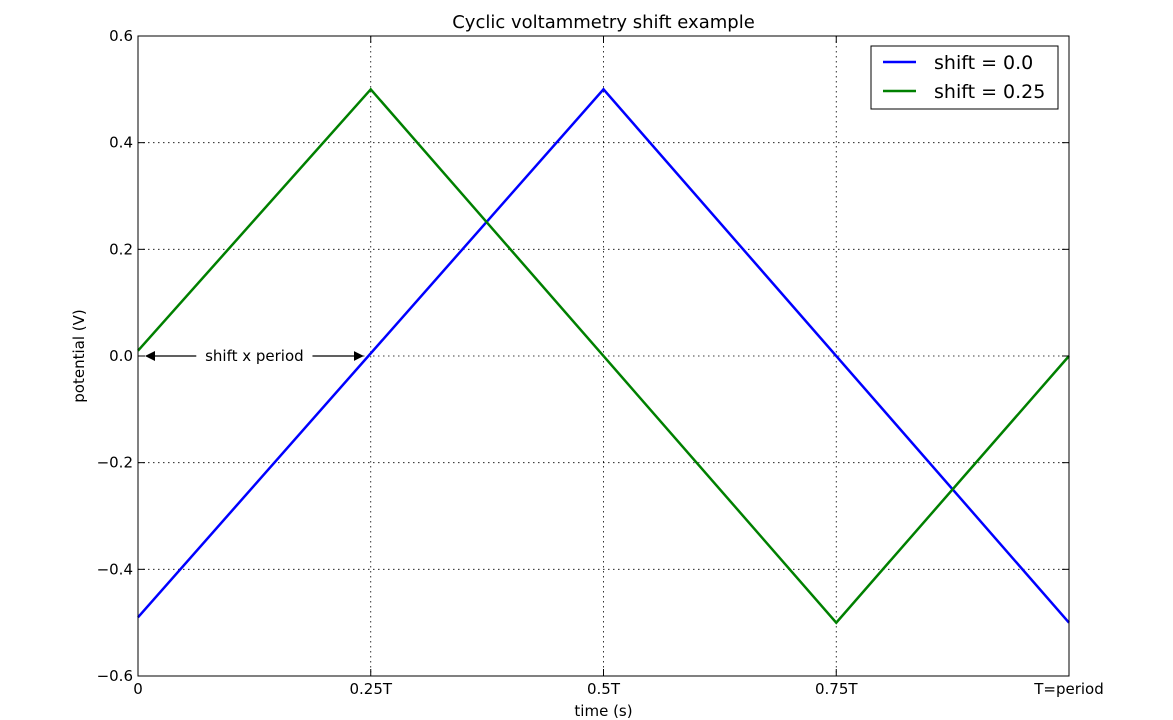 The width and height of the screenshot is (1173, 720). I want to click on y-tick-label: 0.4, so click(121, 143).